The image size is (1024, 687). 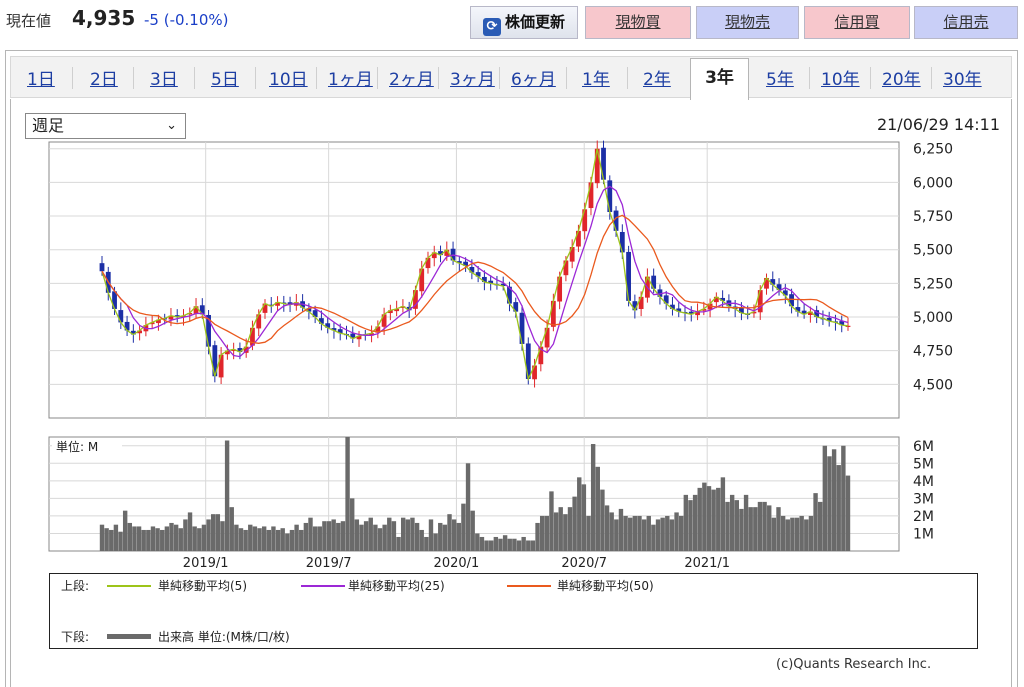 What do you see at coordinates (923, 447) in the screenshot?
I see `volume-tick-label: 6M` at bounding box center [923, 447].